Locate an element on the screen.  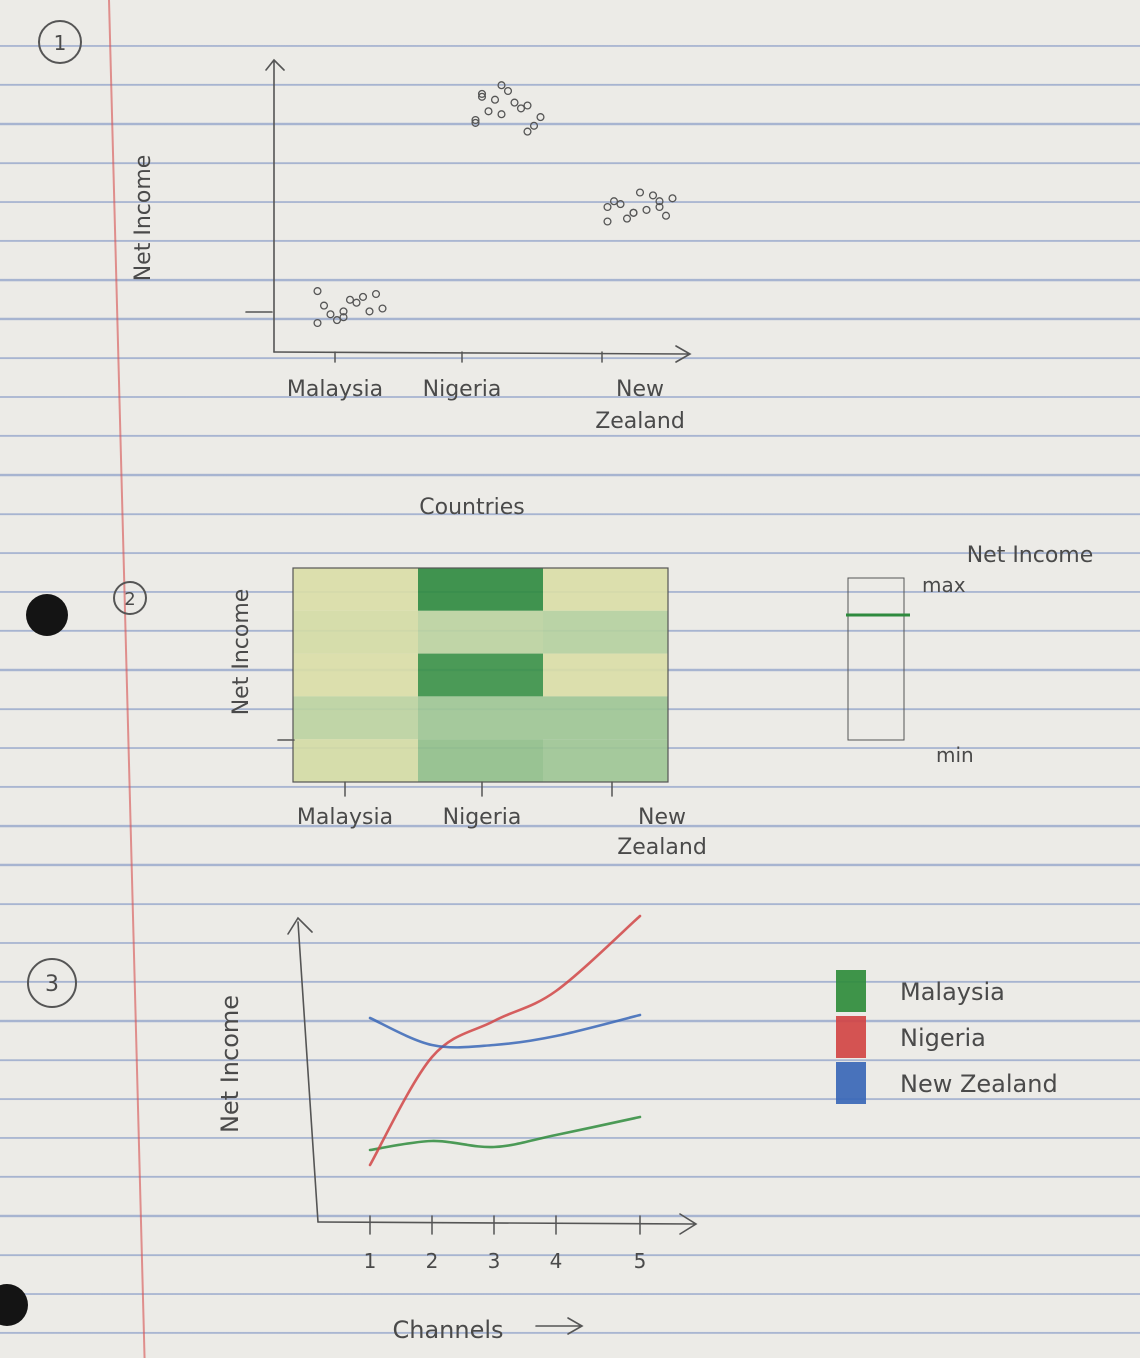
colorbar-gradient is located at coordinates (876, 659).